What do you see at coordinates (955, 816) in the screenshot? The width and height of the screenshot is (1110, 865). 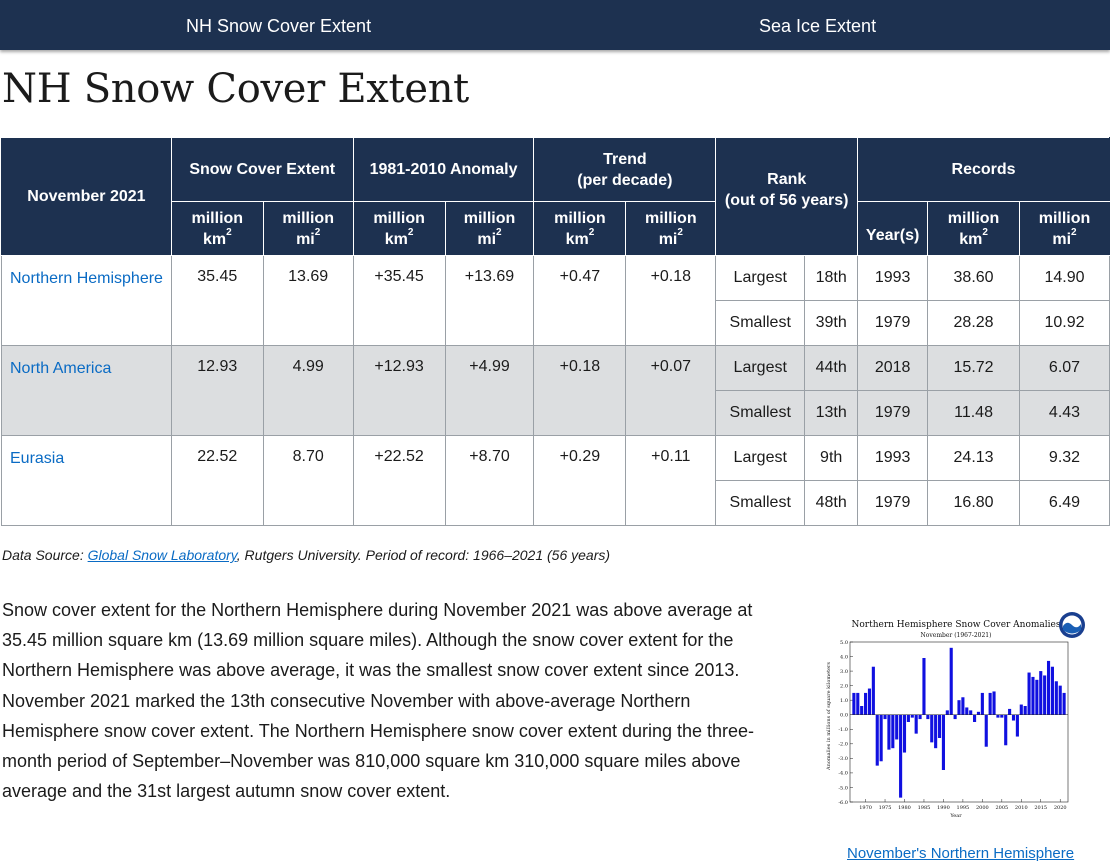 I see `chart-xlabel: Year` at bounding box center [955, 816].